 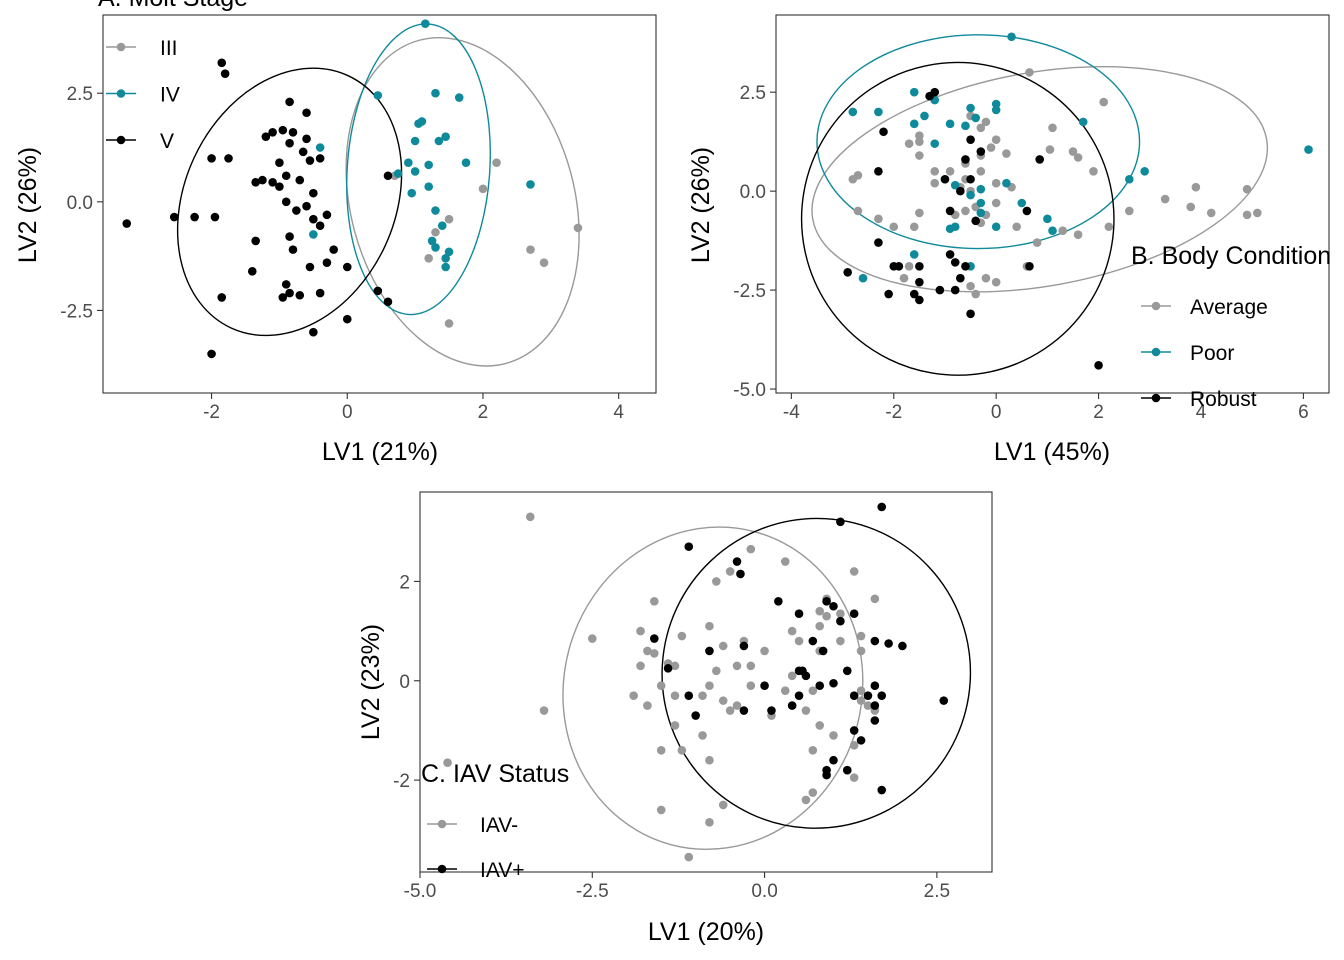 What do you see at coordinates (1098, 412) in the screenshot?
I see `panel-b-xtick-label-3: 2` at bounding box center [1098, 412].